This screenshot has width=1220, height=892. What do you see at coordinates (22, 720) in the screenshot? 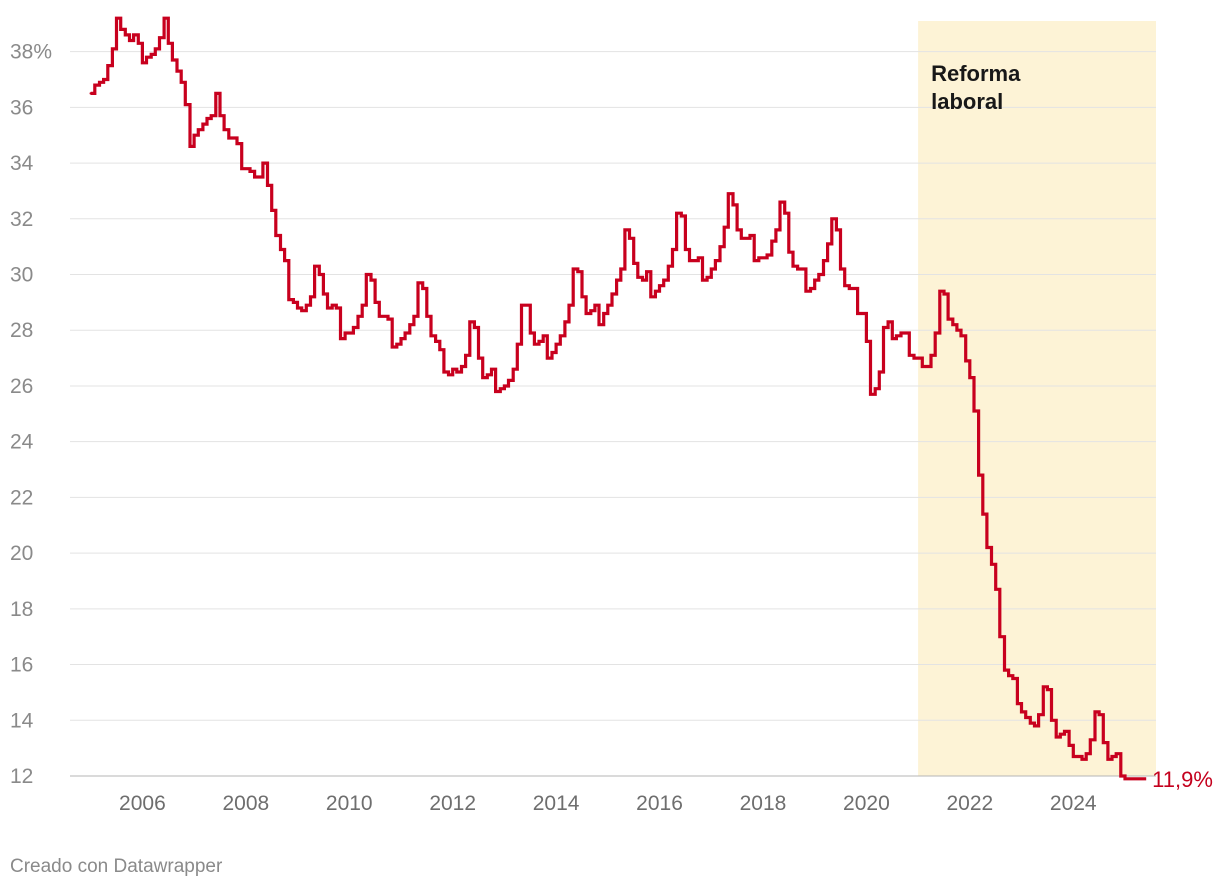
I see `y-tick-label: 14` at bounding box center [22, 720].